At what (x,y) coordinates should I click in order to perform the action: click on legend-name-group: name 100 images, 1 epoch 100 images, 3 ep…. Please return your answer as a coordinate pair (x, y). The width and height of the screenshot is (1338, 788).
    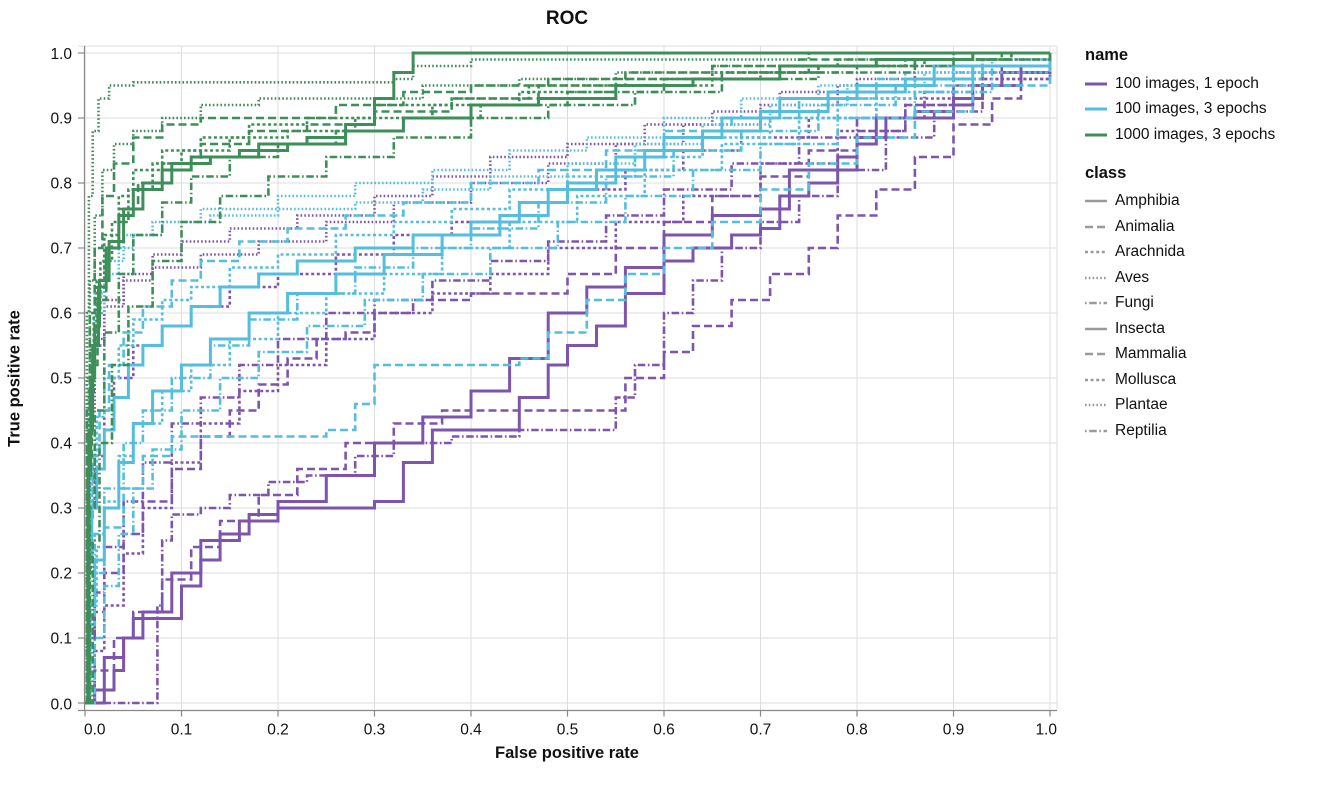
    Looking at the image, I should click on (1210, 97).